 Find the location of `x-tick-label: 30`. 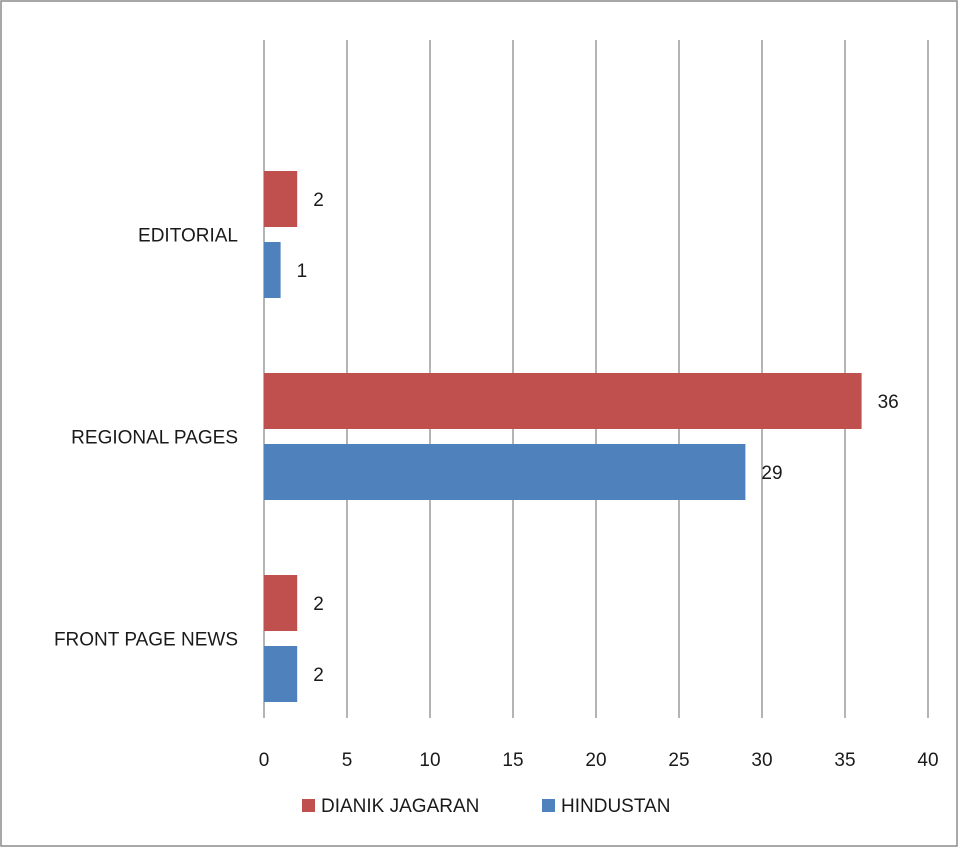

x-tick-label: 30 is located at coordinates (761, 760).